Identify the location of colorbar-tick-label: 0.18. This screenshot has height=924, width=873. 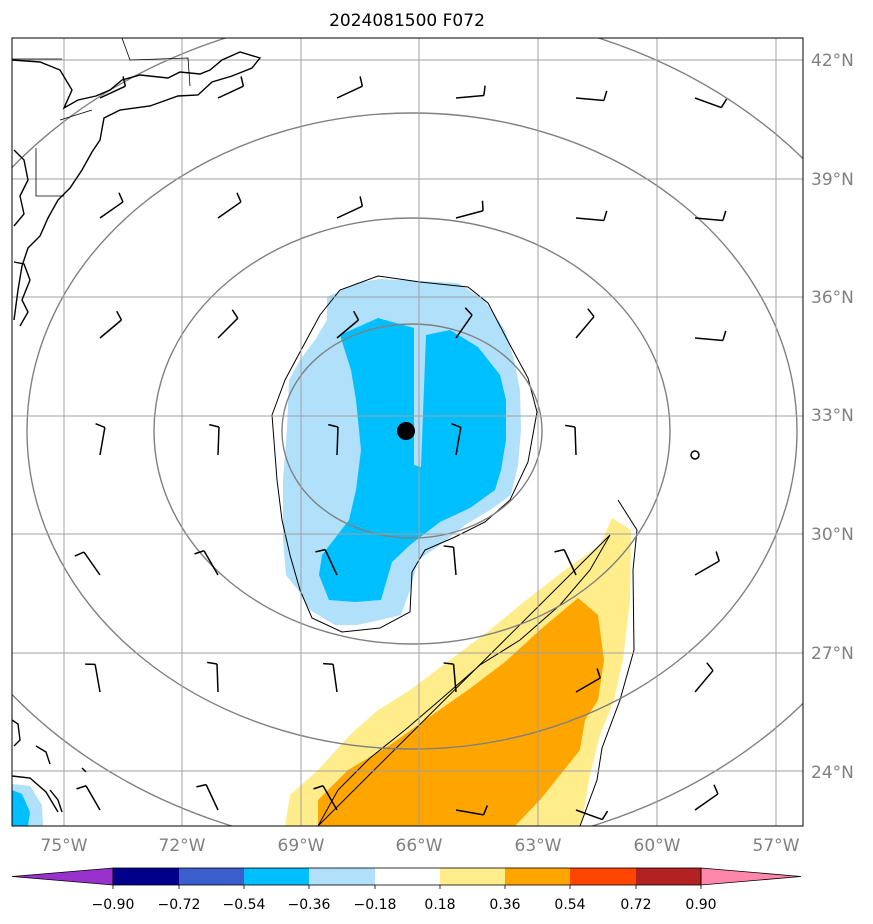
(439, 905).